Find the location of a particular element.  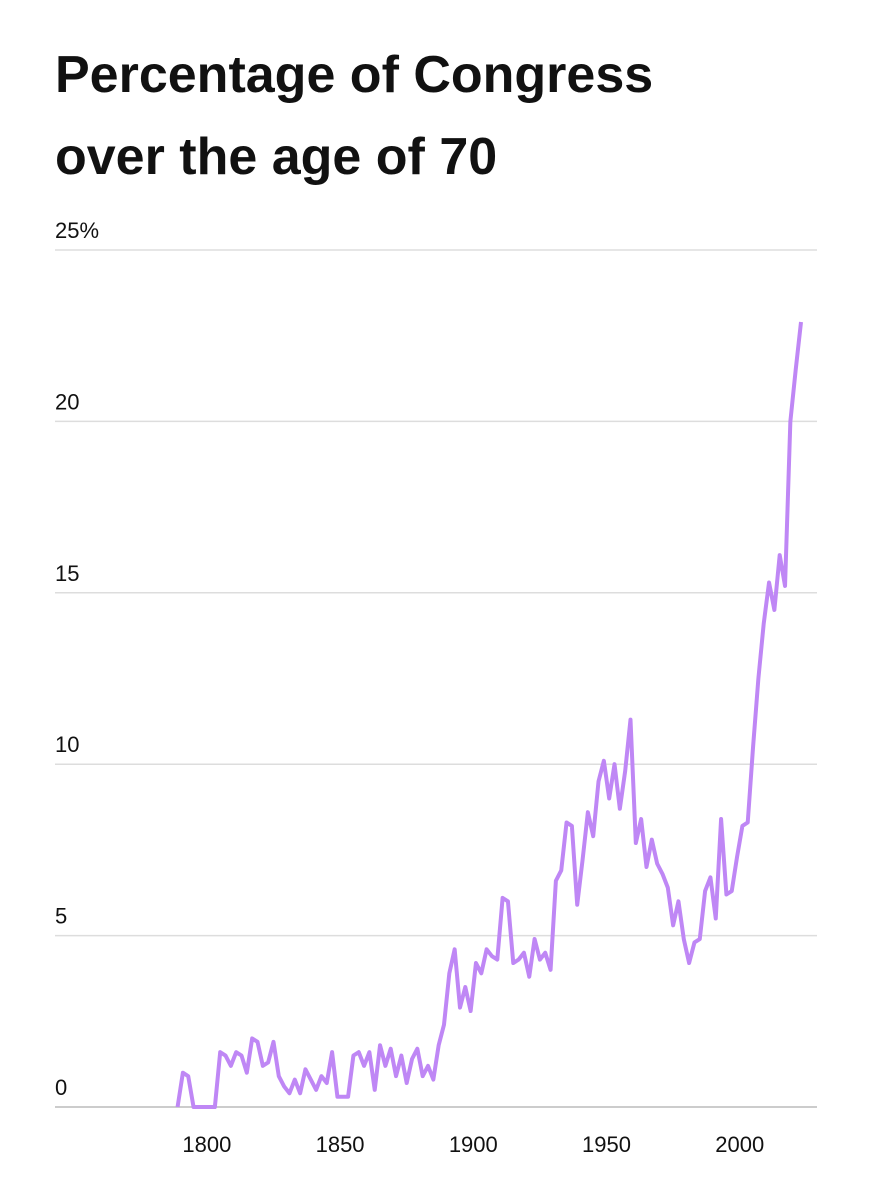

chart-title: Percentage of Congress is located at coordinates (354, 75).